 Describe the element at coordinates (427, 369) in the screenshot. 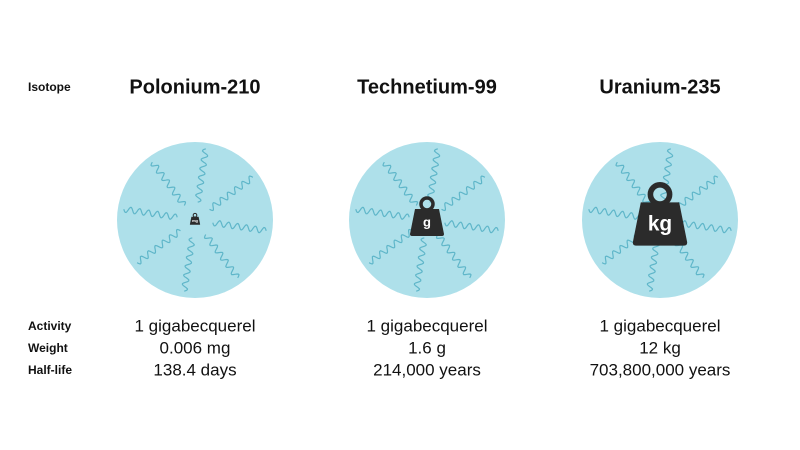

I see `half-life-value: 214,000 years` at that location.